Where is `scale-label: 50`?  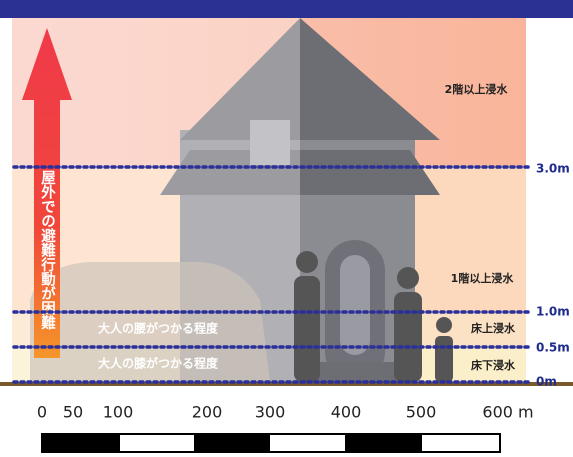 scale-label: 50 is located at coordinates (73, 412).